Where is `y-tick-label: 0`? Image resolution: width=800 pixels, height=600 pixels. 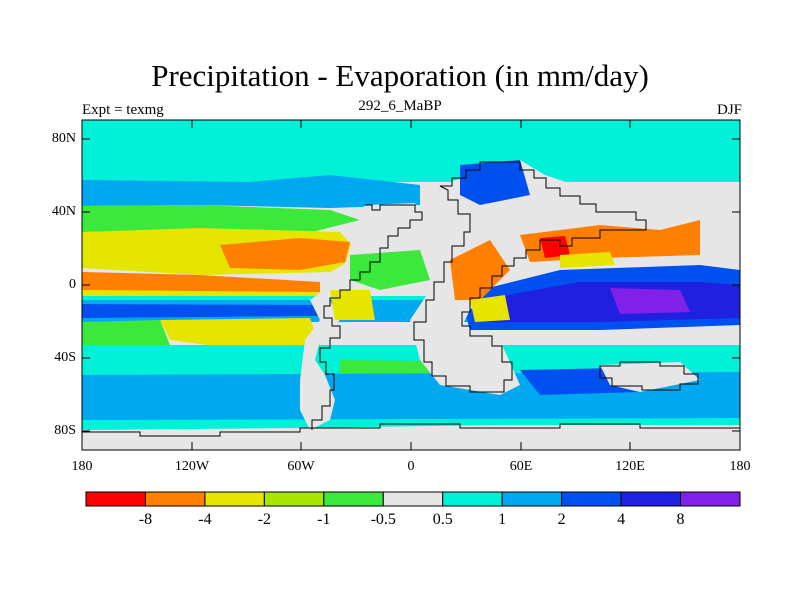 y-tick-label: 0 is located at coordinates (72, 284).